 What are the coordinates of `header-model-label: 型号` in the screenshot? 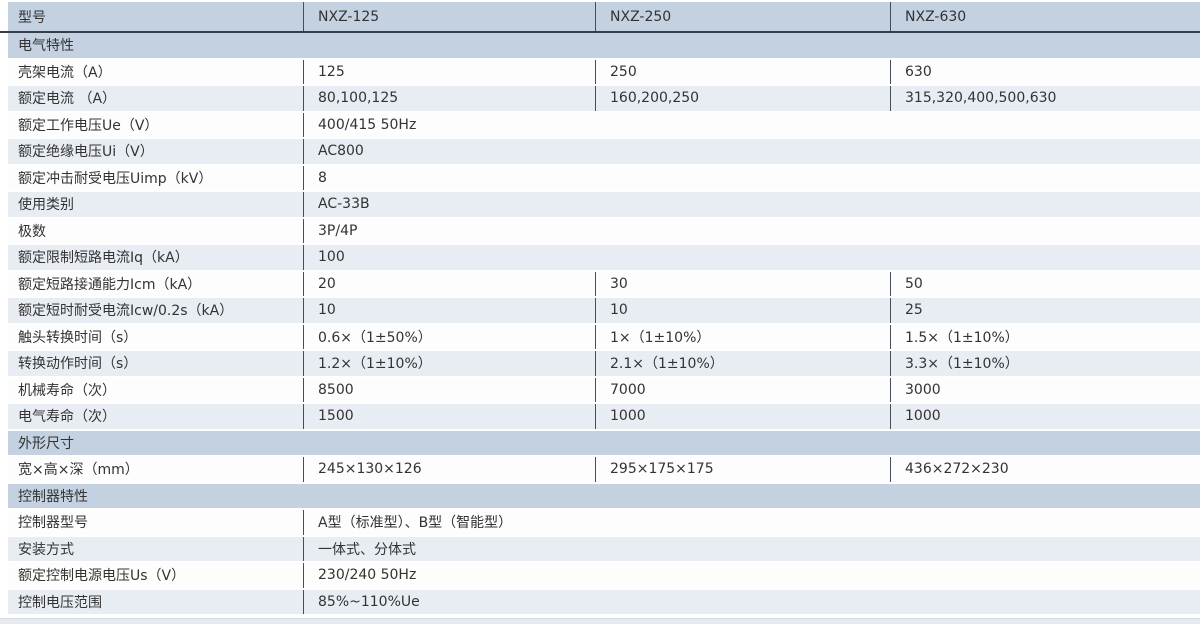 It's located at (32, 17).